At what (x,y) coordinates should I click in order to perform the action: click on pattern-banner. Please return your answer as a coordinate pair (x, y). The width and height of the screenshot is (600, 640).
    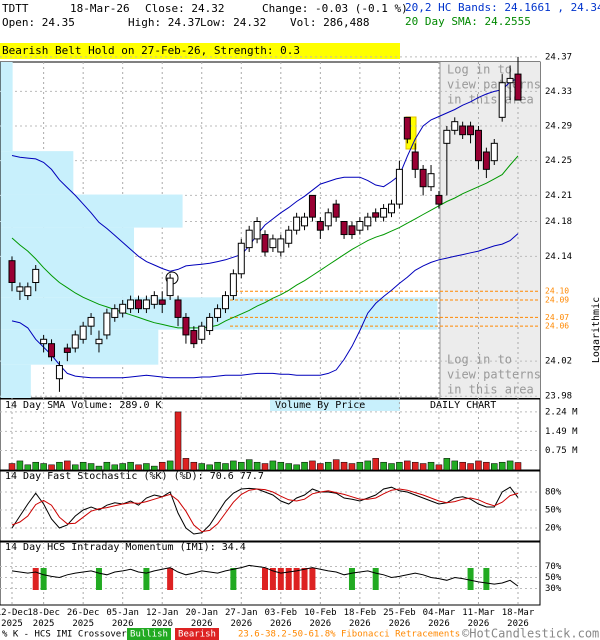
    Looking at the image, I should click on (200, 51).